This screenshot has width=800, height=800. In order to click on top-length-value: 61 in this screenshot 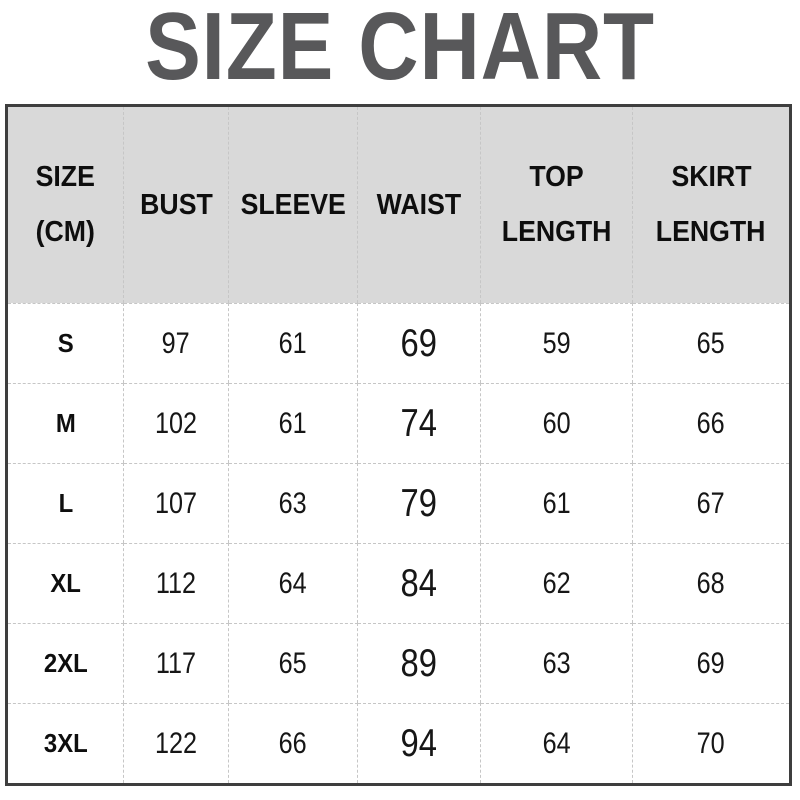, I will do `click(556, 503)`.